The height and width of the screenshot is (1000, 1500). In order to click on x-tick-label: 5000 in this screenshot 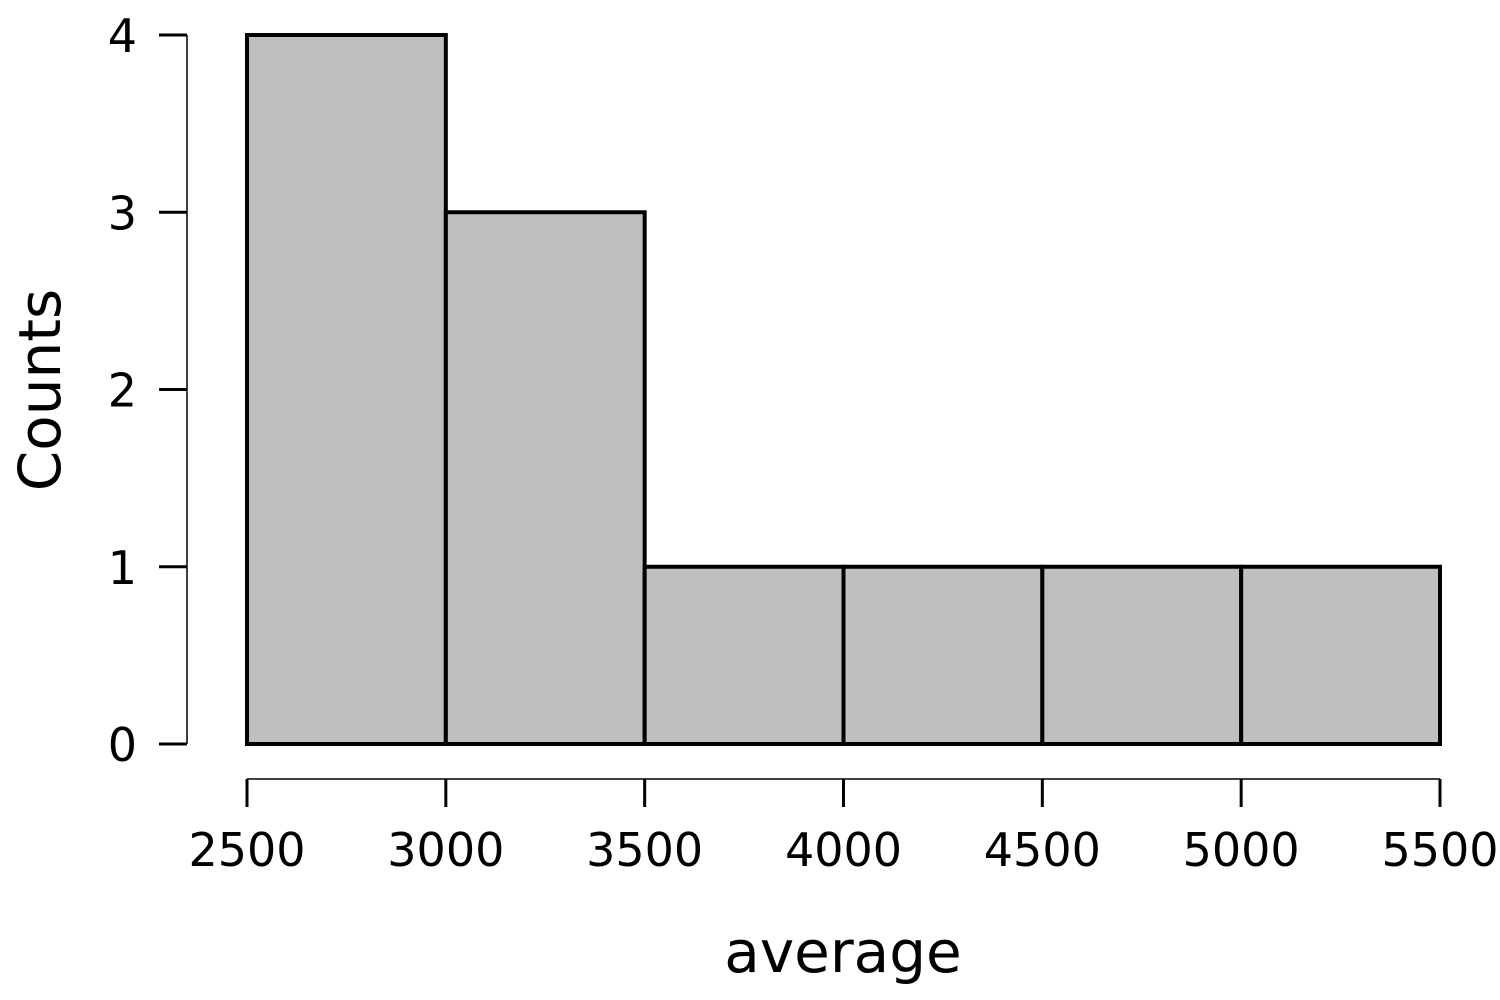, I will do `click(1241, 850)`.